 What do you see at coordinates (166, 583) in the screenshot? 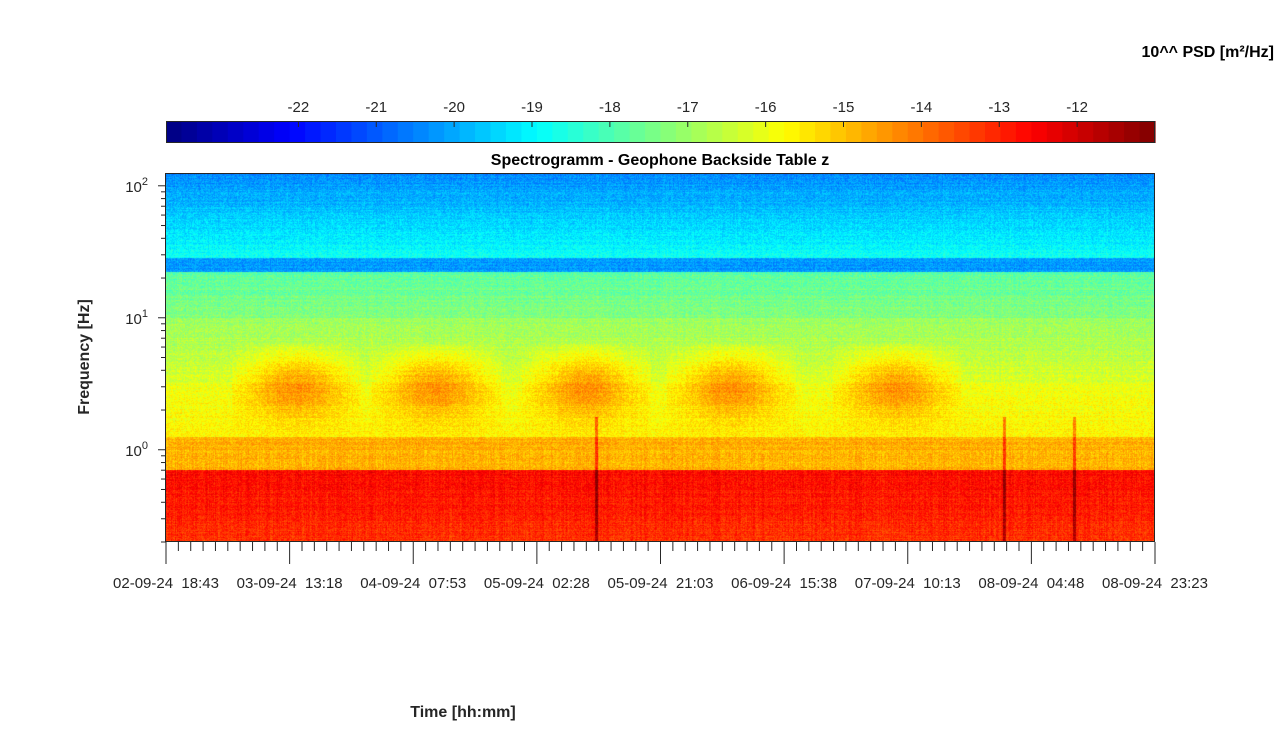
I see `x-tick-label: 02-09-24 18:43` at bounding box center [166, 583].